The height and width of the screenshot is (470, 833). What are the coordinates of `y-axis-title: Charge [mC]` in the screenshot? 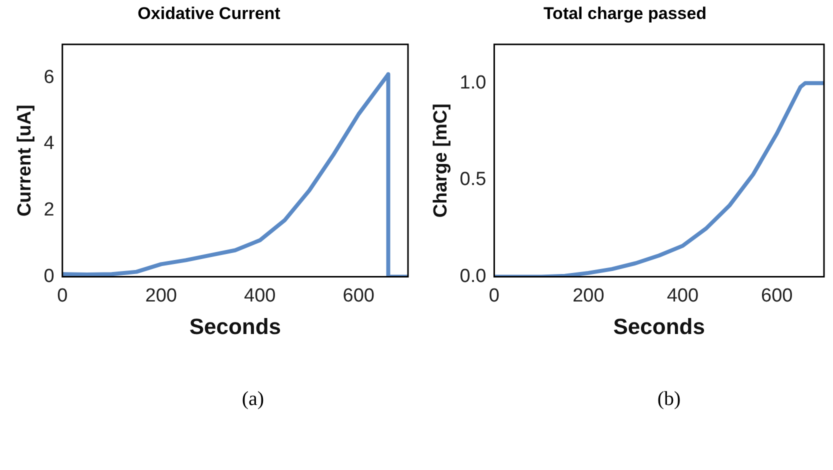 It's located at (441, 161).